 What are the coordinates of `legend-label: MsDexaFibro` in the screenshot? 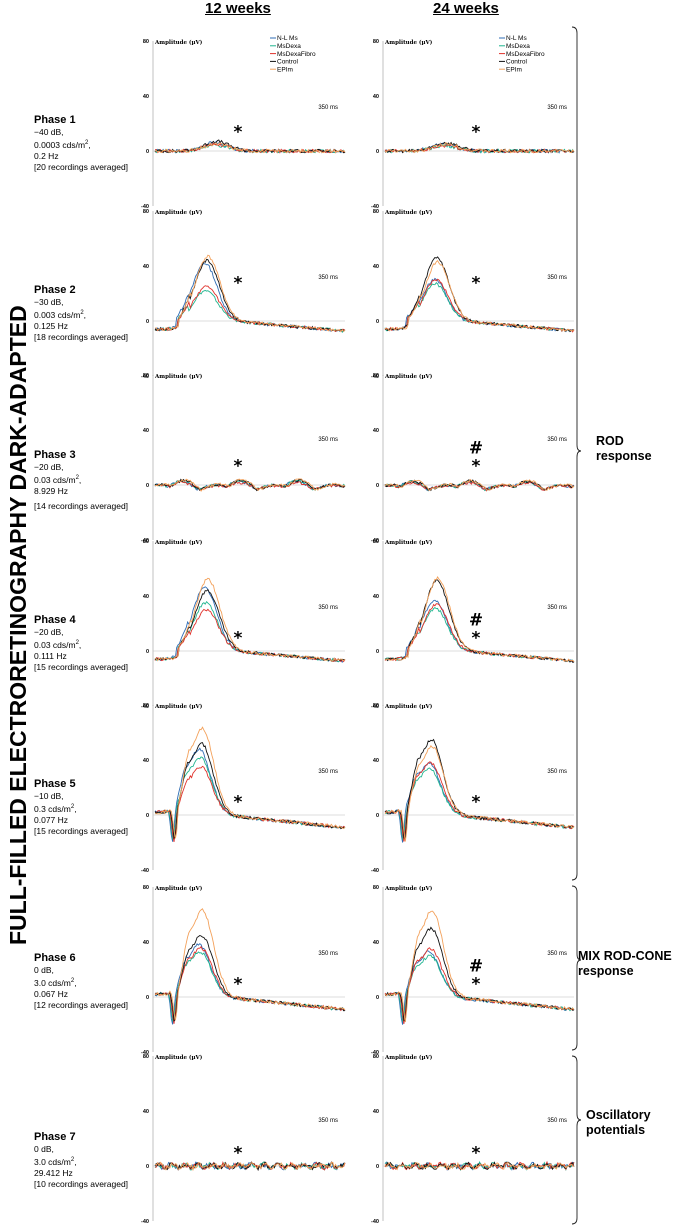 It's located at (296, 54).